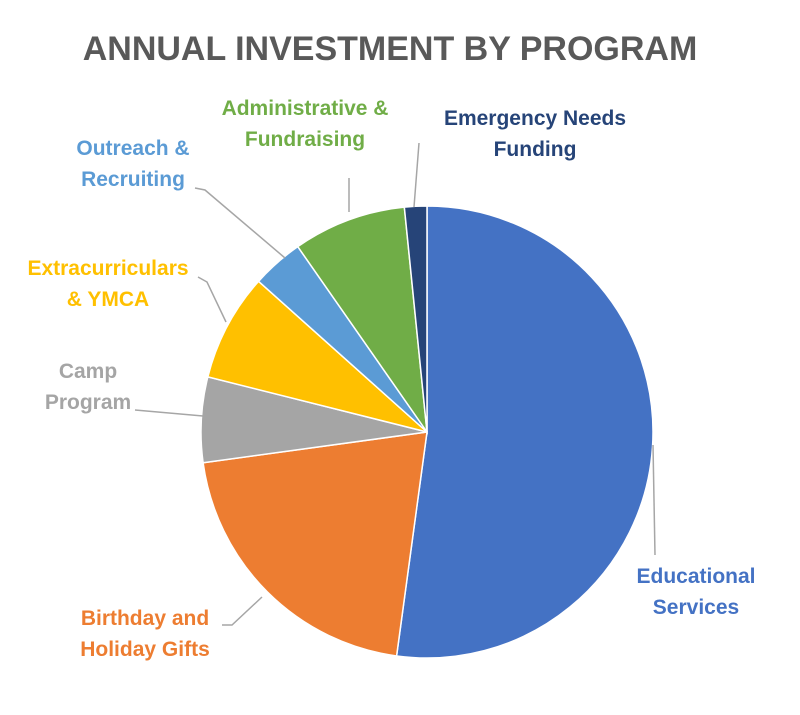  I want to click on slice-label-1: Birthday and Holiday Gifts, so click(145, 634).